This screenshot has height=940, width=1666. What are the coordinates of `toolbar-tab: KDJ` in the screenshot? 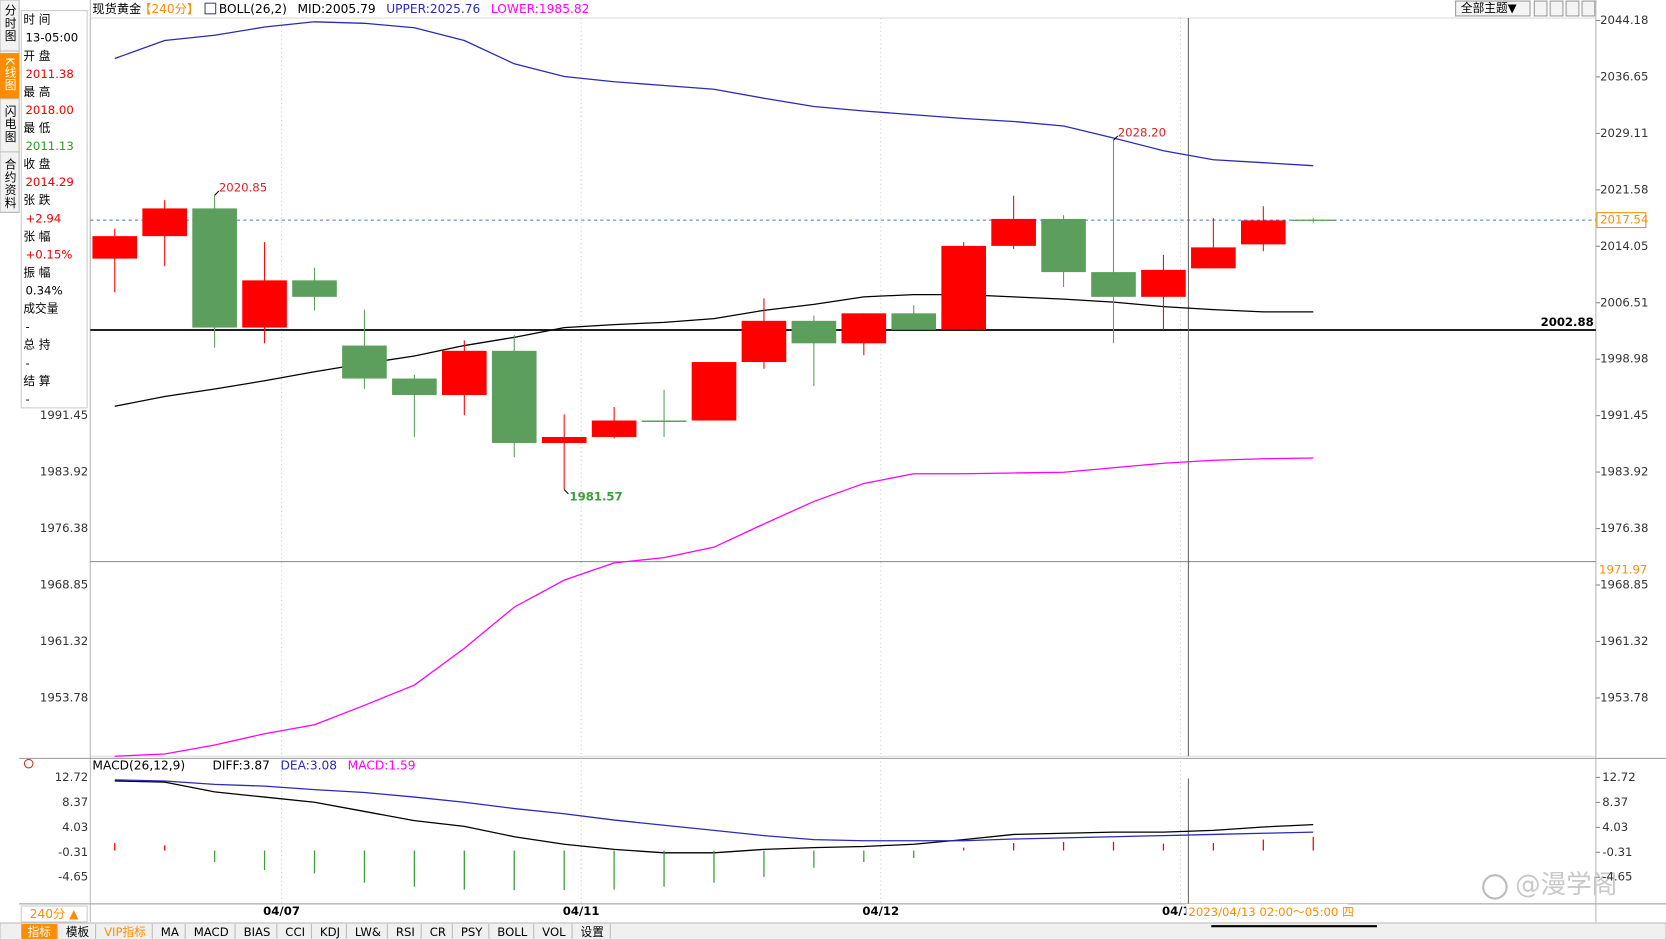 It's located at (330, 932).